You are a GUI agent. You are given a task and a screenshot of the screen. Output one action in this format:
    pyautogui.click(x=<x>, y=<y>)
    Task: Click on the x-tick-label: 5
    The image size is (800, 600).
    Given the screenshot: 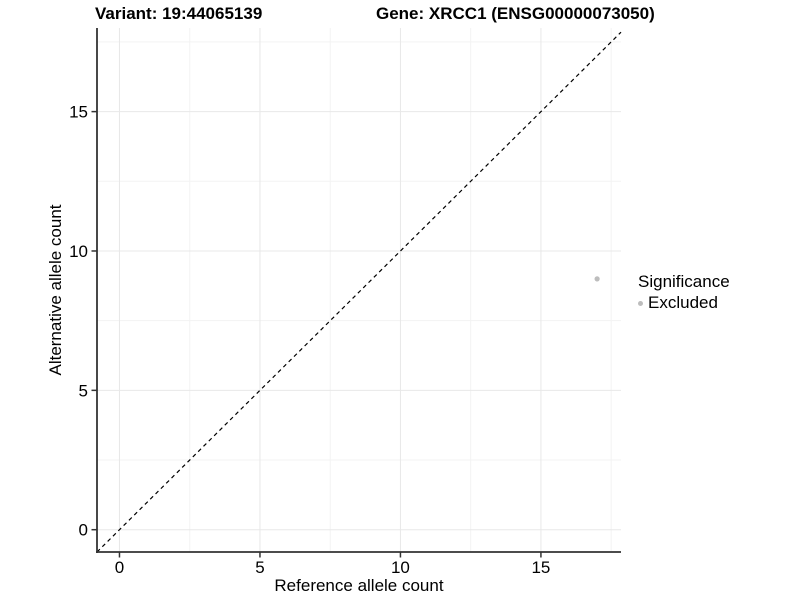 What is the action you would take?
    pyautogui.click(x=259, y=567)
    